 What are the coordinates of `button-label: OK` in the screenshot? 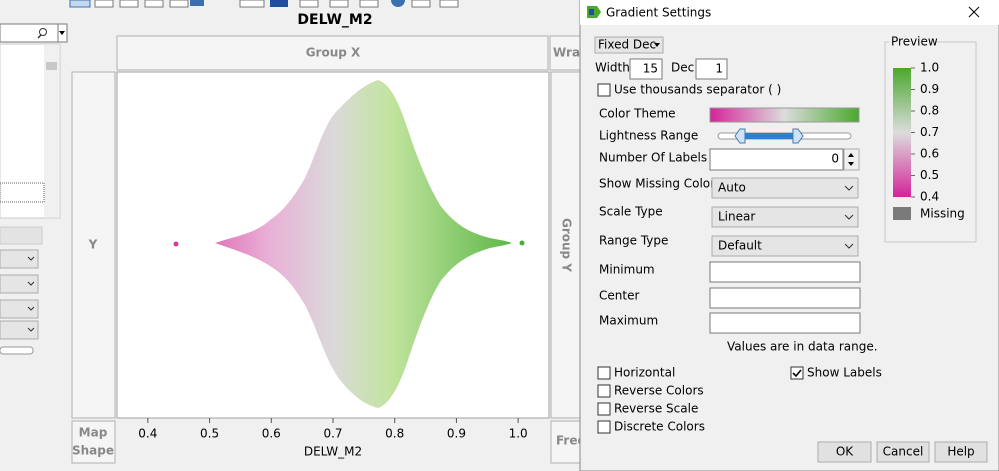 It's located at (845, 452).